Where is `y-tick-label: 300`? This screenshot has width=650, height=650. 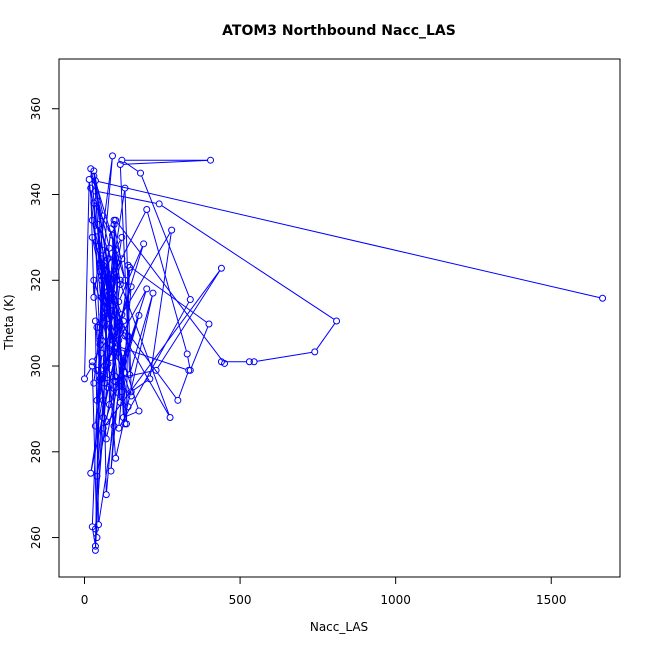 y-tick-label: 300 is located at coordinates (36, 366).